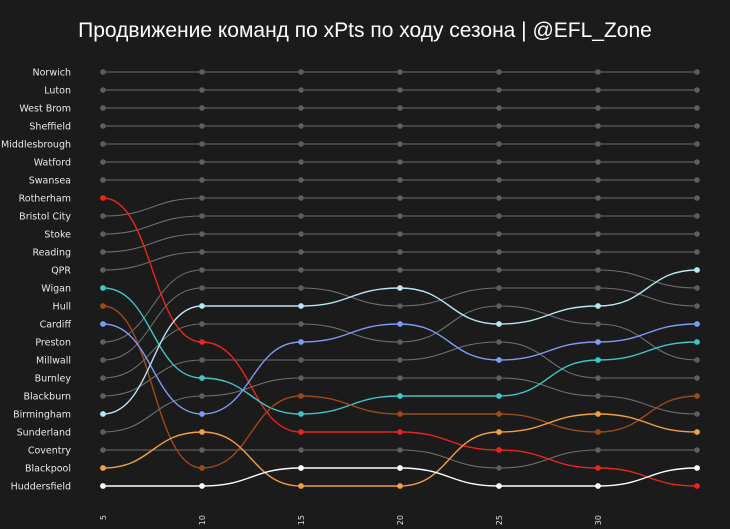 This screenshot has width=730, height=529. What do you see at coordinates (45, 109) in the screenshot?
I see `rank-label: West Brom` at bounding box center [45, 109].